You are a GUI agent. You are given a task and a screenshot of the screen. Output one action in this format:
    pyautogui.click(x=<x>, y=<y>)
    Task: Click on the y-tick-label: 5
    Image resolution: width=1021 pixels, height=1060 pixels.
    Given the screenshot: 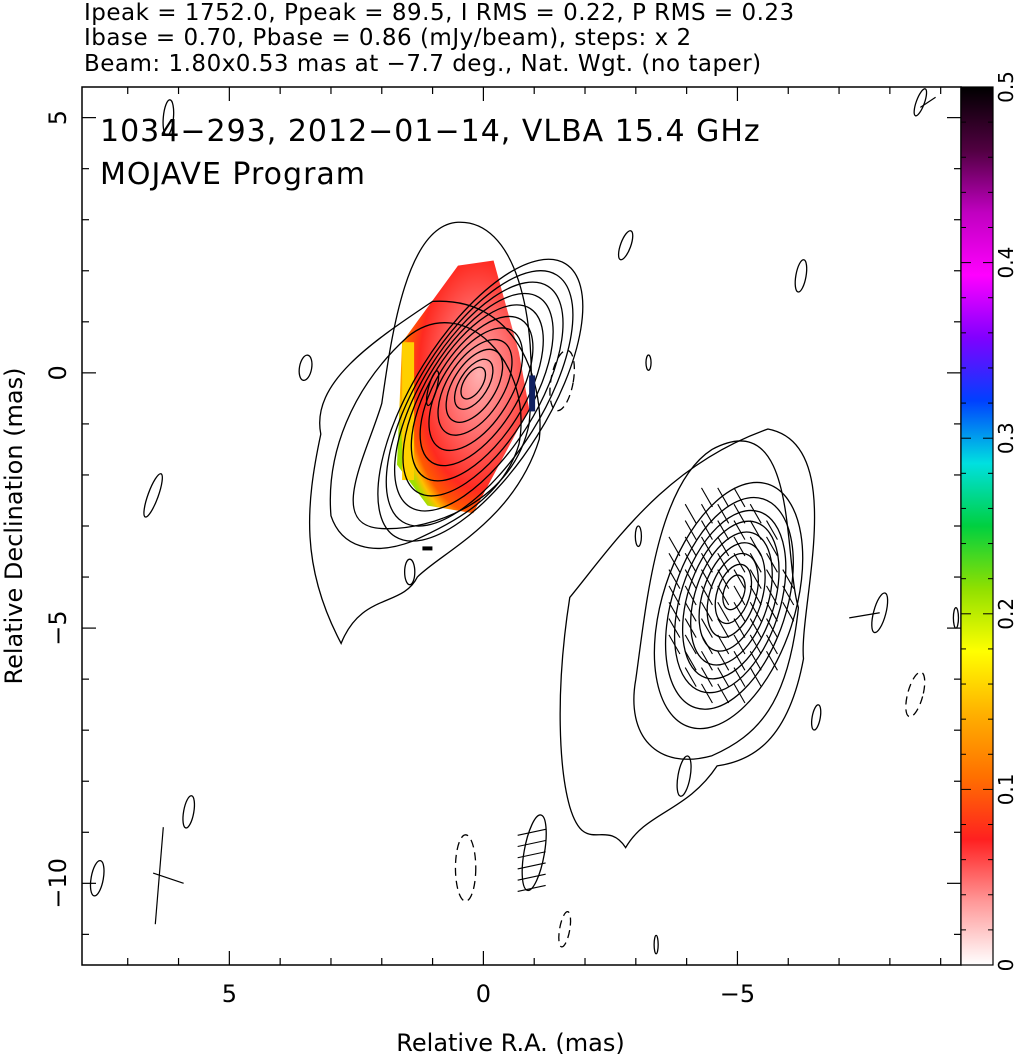 What is the action you would take?
    pyautogui.click(x=58, y=117)
    